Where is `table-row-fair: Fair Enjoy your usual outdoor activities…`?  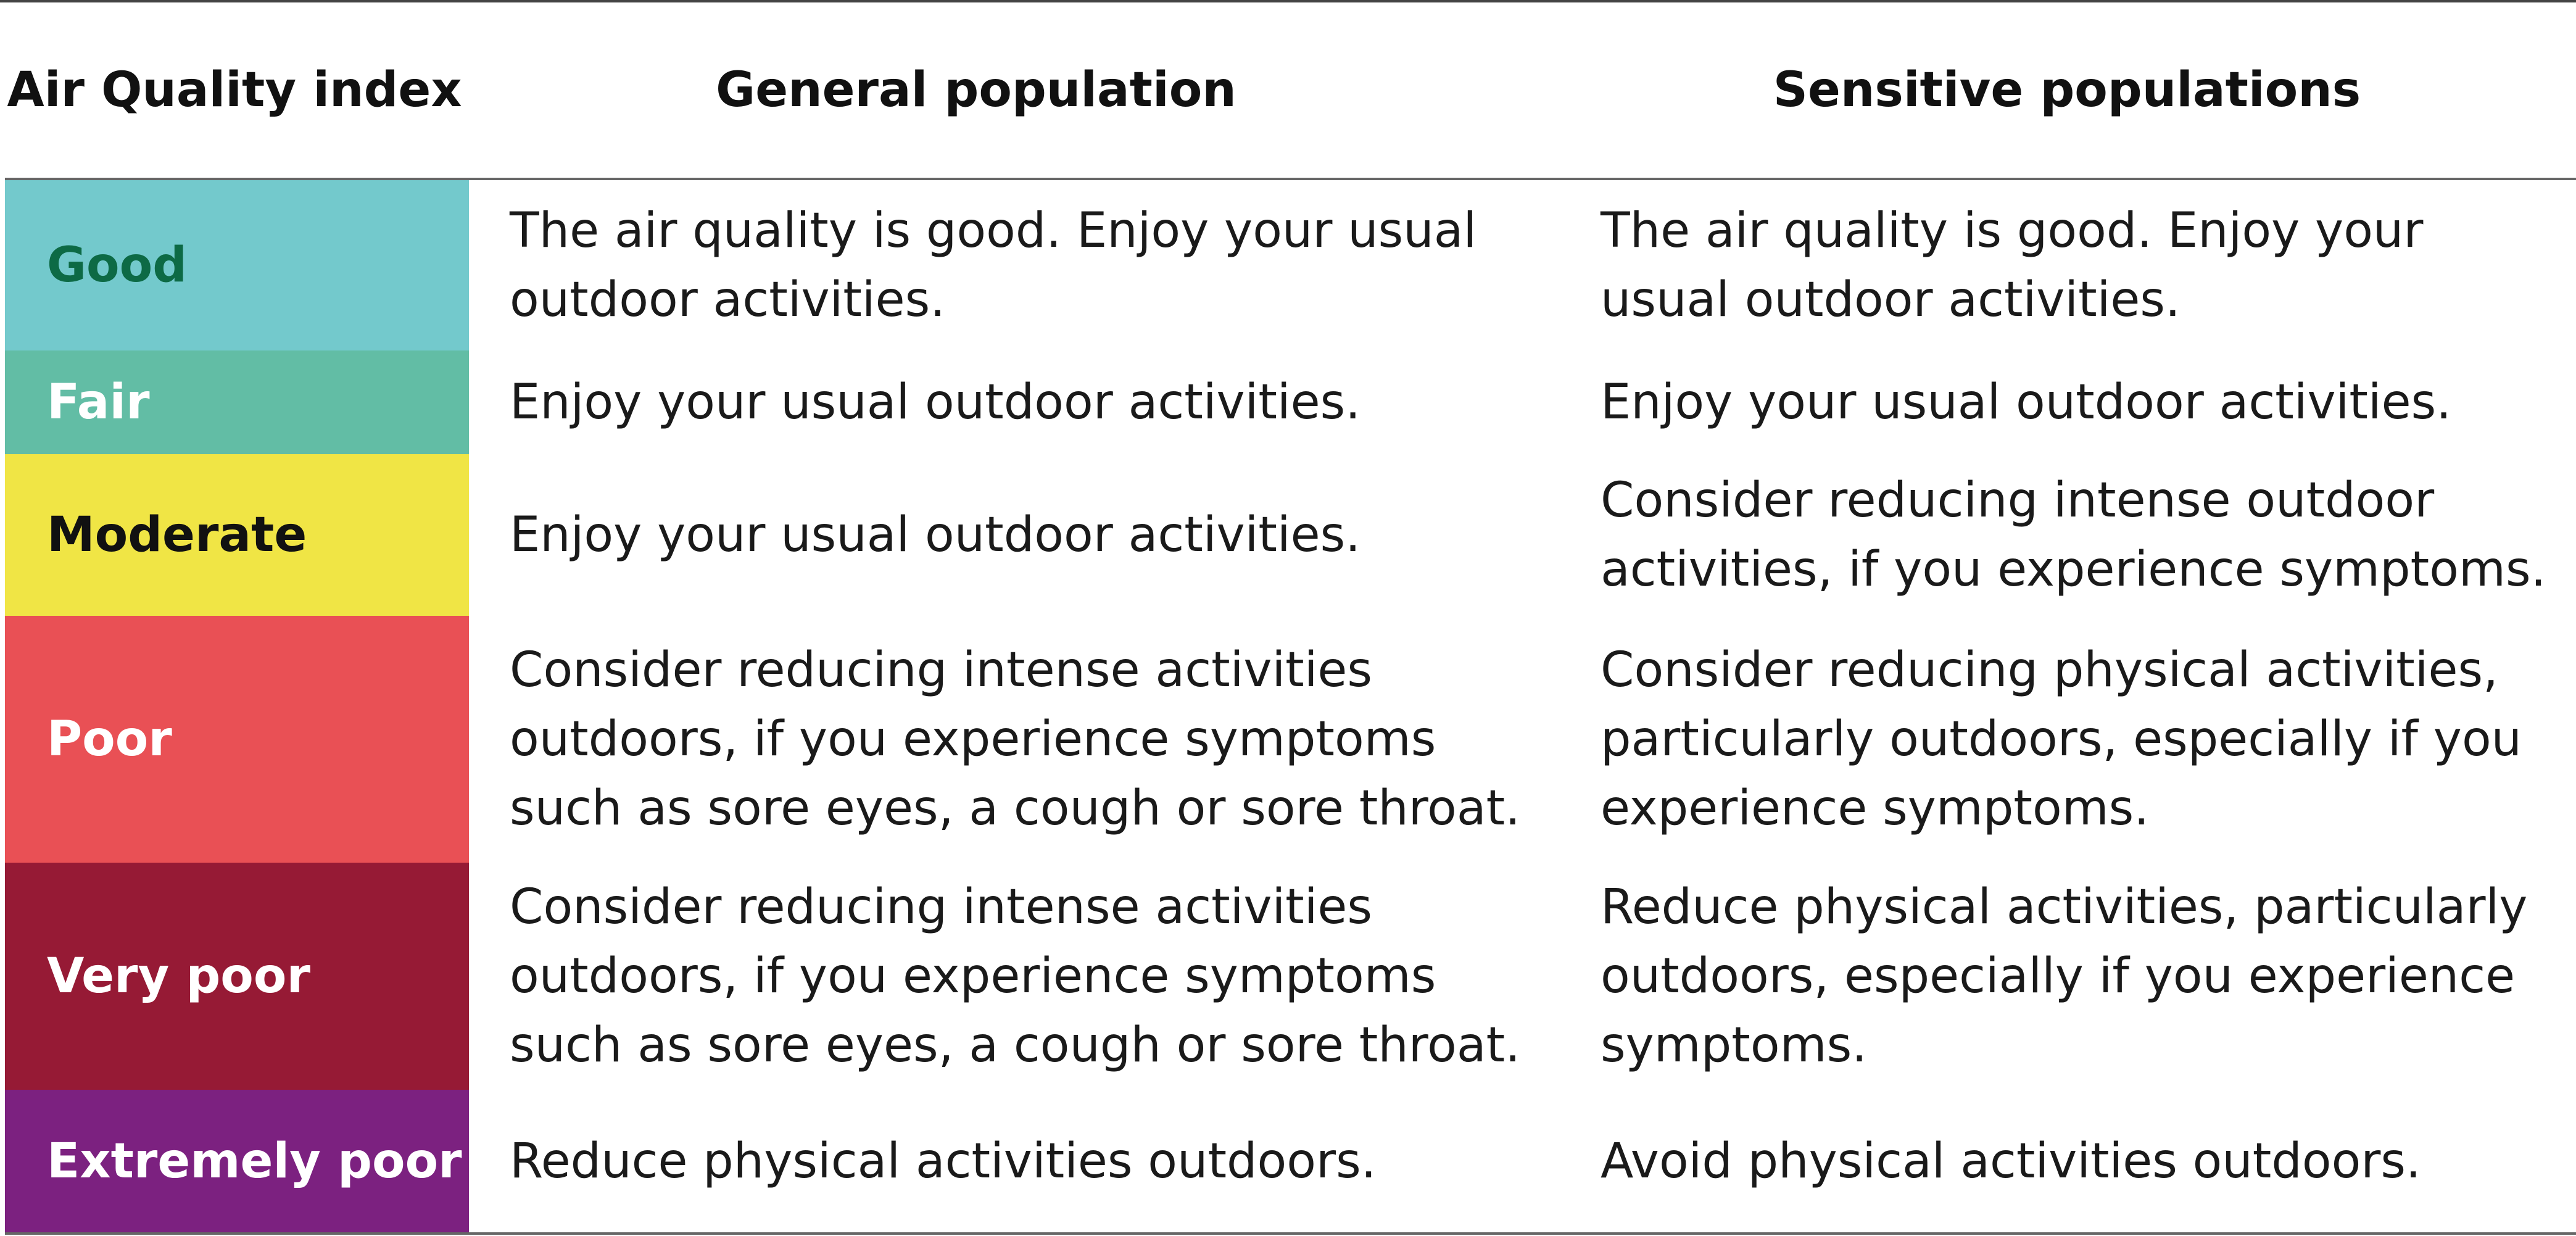 table-row-fair: Fair Enjoy your usual outdoor activities… is located at coordinates (1290, 402).